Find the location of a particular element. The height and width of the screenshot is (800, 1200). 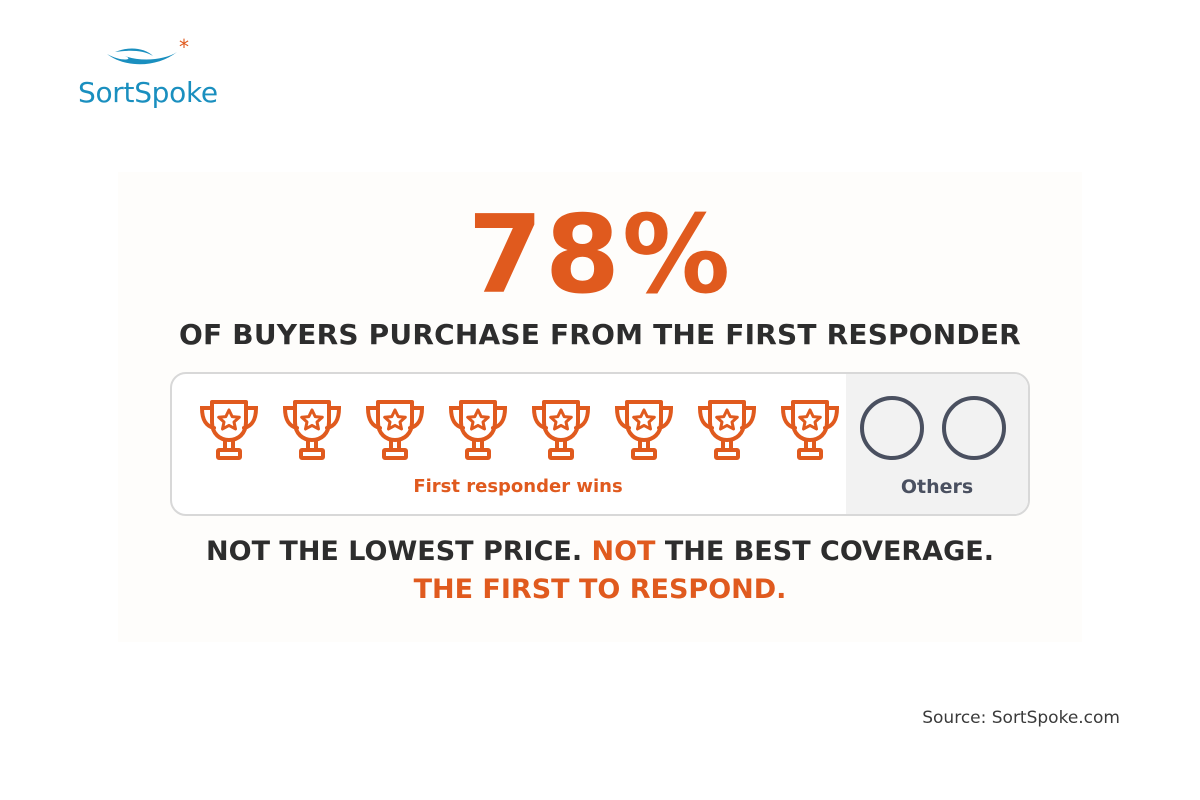

tagline-part-1: NOT THE LOWEST PRICE. is located at coordinates (399, 551).